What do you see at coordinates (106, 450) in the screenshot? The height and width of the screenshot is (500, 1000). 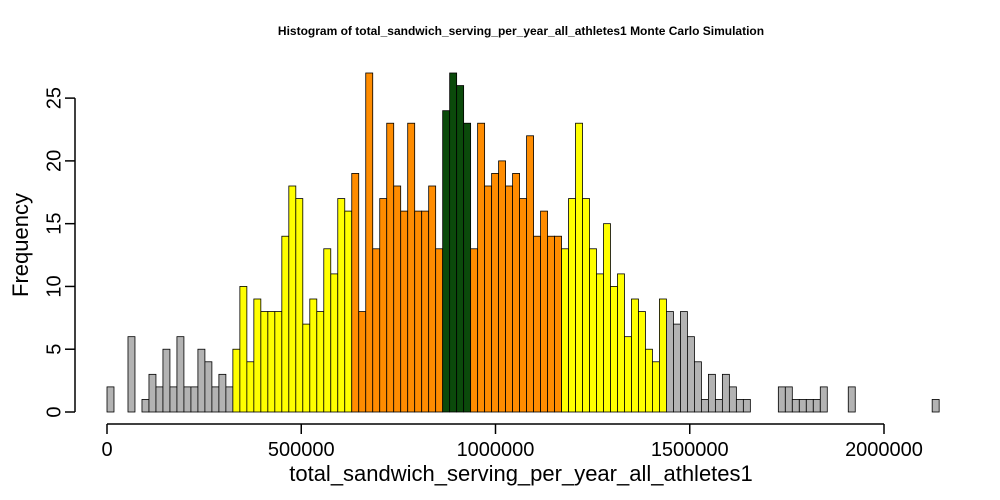 I see `x-tick-label: 0` at bounding box center [106, 450].